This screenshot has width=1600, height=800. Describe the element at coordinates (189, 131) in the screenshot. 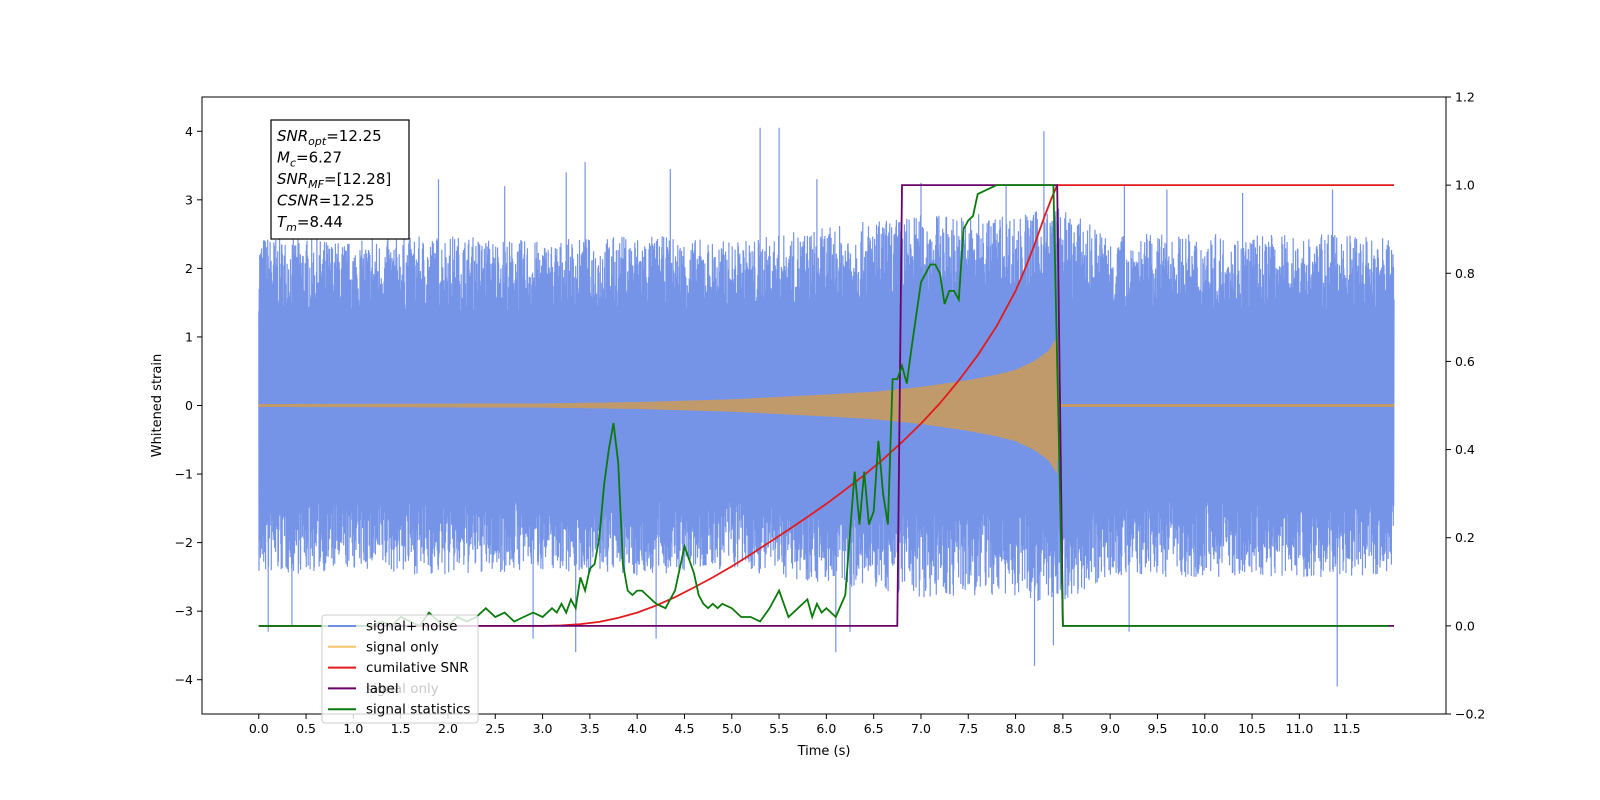

I see `y-tick-label: 4` at that location.